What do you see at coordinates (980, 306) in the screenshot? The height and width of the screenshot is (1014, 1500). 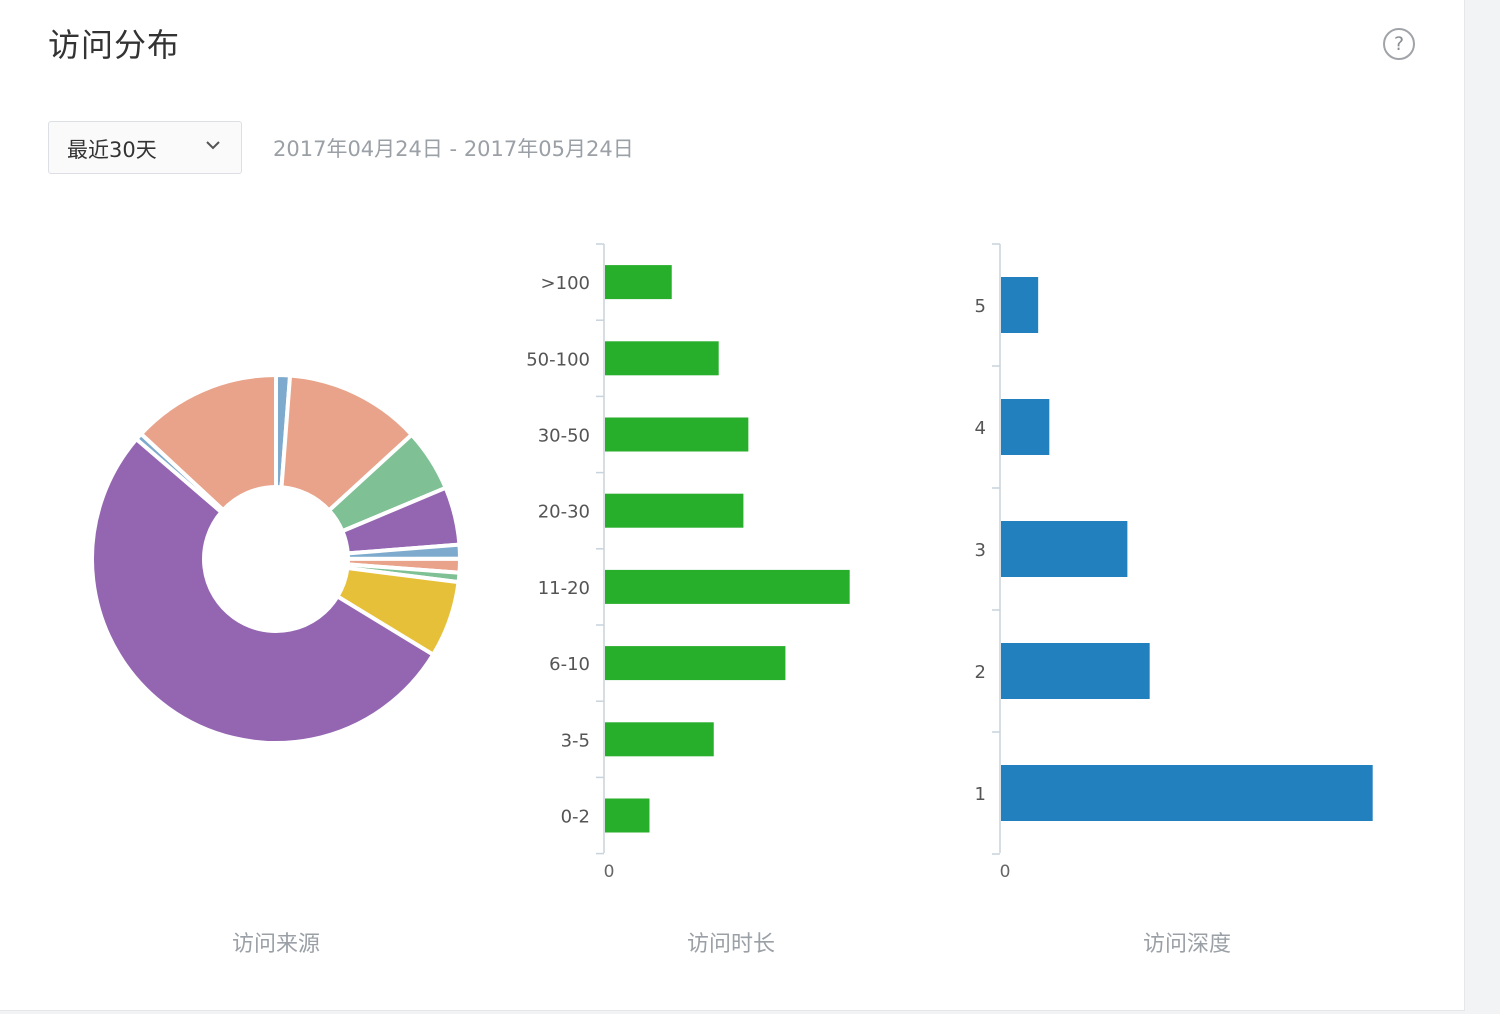 I see `depth-category-label: 5` at bounding box center [980, 306].